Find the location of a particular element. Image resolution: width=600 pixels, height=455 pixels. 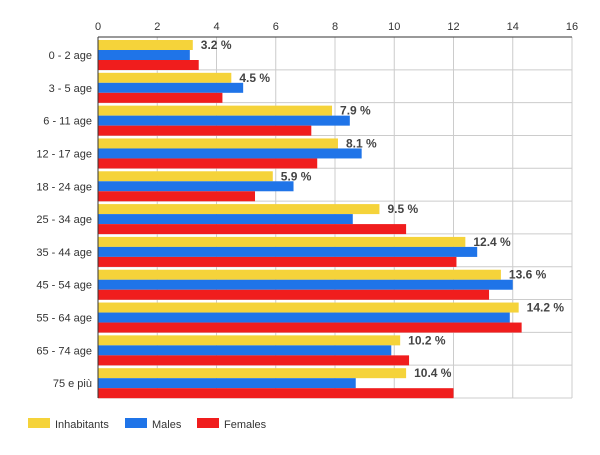

y-tick-label: 25 - 34 age is located at coordinates (64, 220).